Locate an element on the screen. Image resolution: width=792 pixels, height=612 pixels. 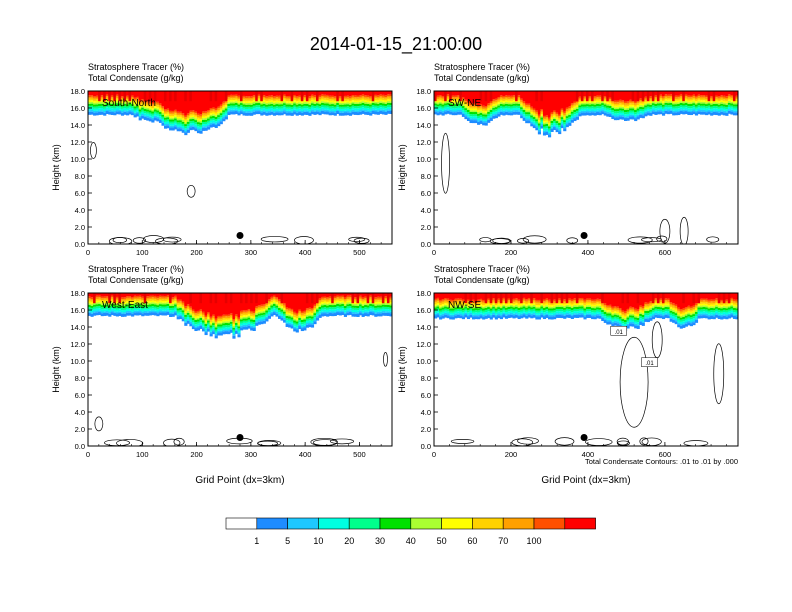
y-tick-label: 10.0 is located at coordinates (77, 159).